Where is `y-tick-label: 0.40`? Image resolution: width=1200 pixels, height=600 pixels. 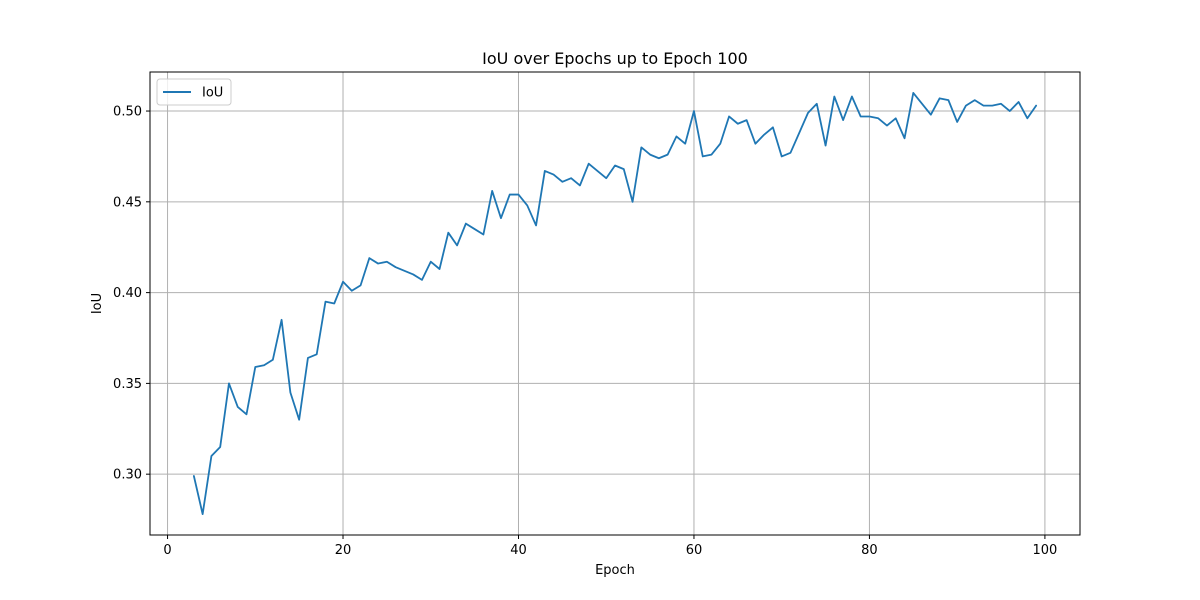 y-tick-label: 0.40 is located at coordinates (127, 293).